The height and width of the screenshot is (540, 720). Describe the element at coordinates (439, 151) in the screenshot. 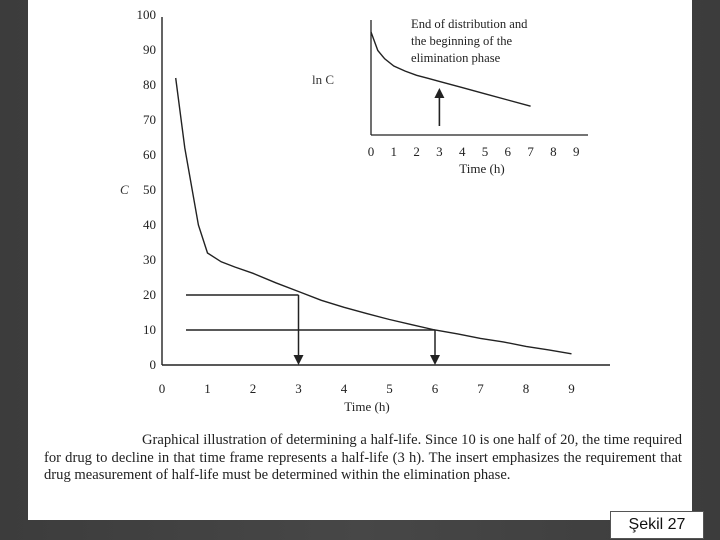

I see `inset-x-tick-label: 3` at that location.